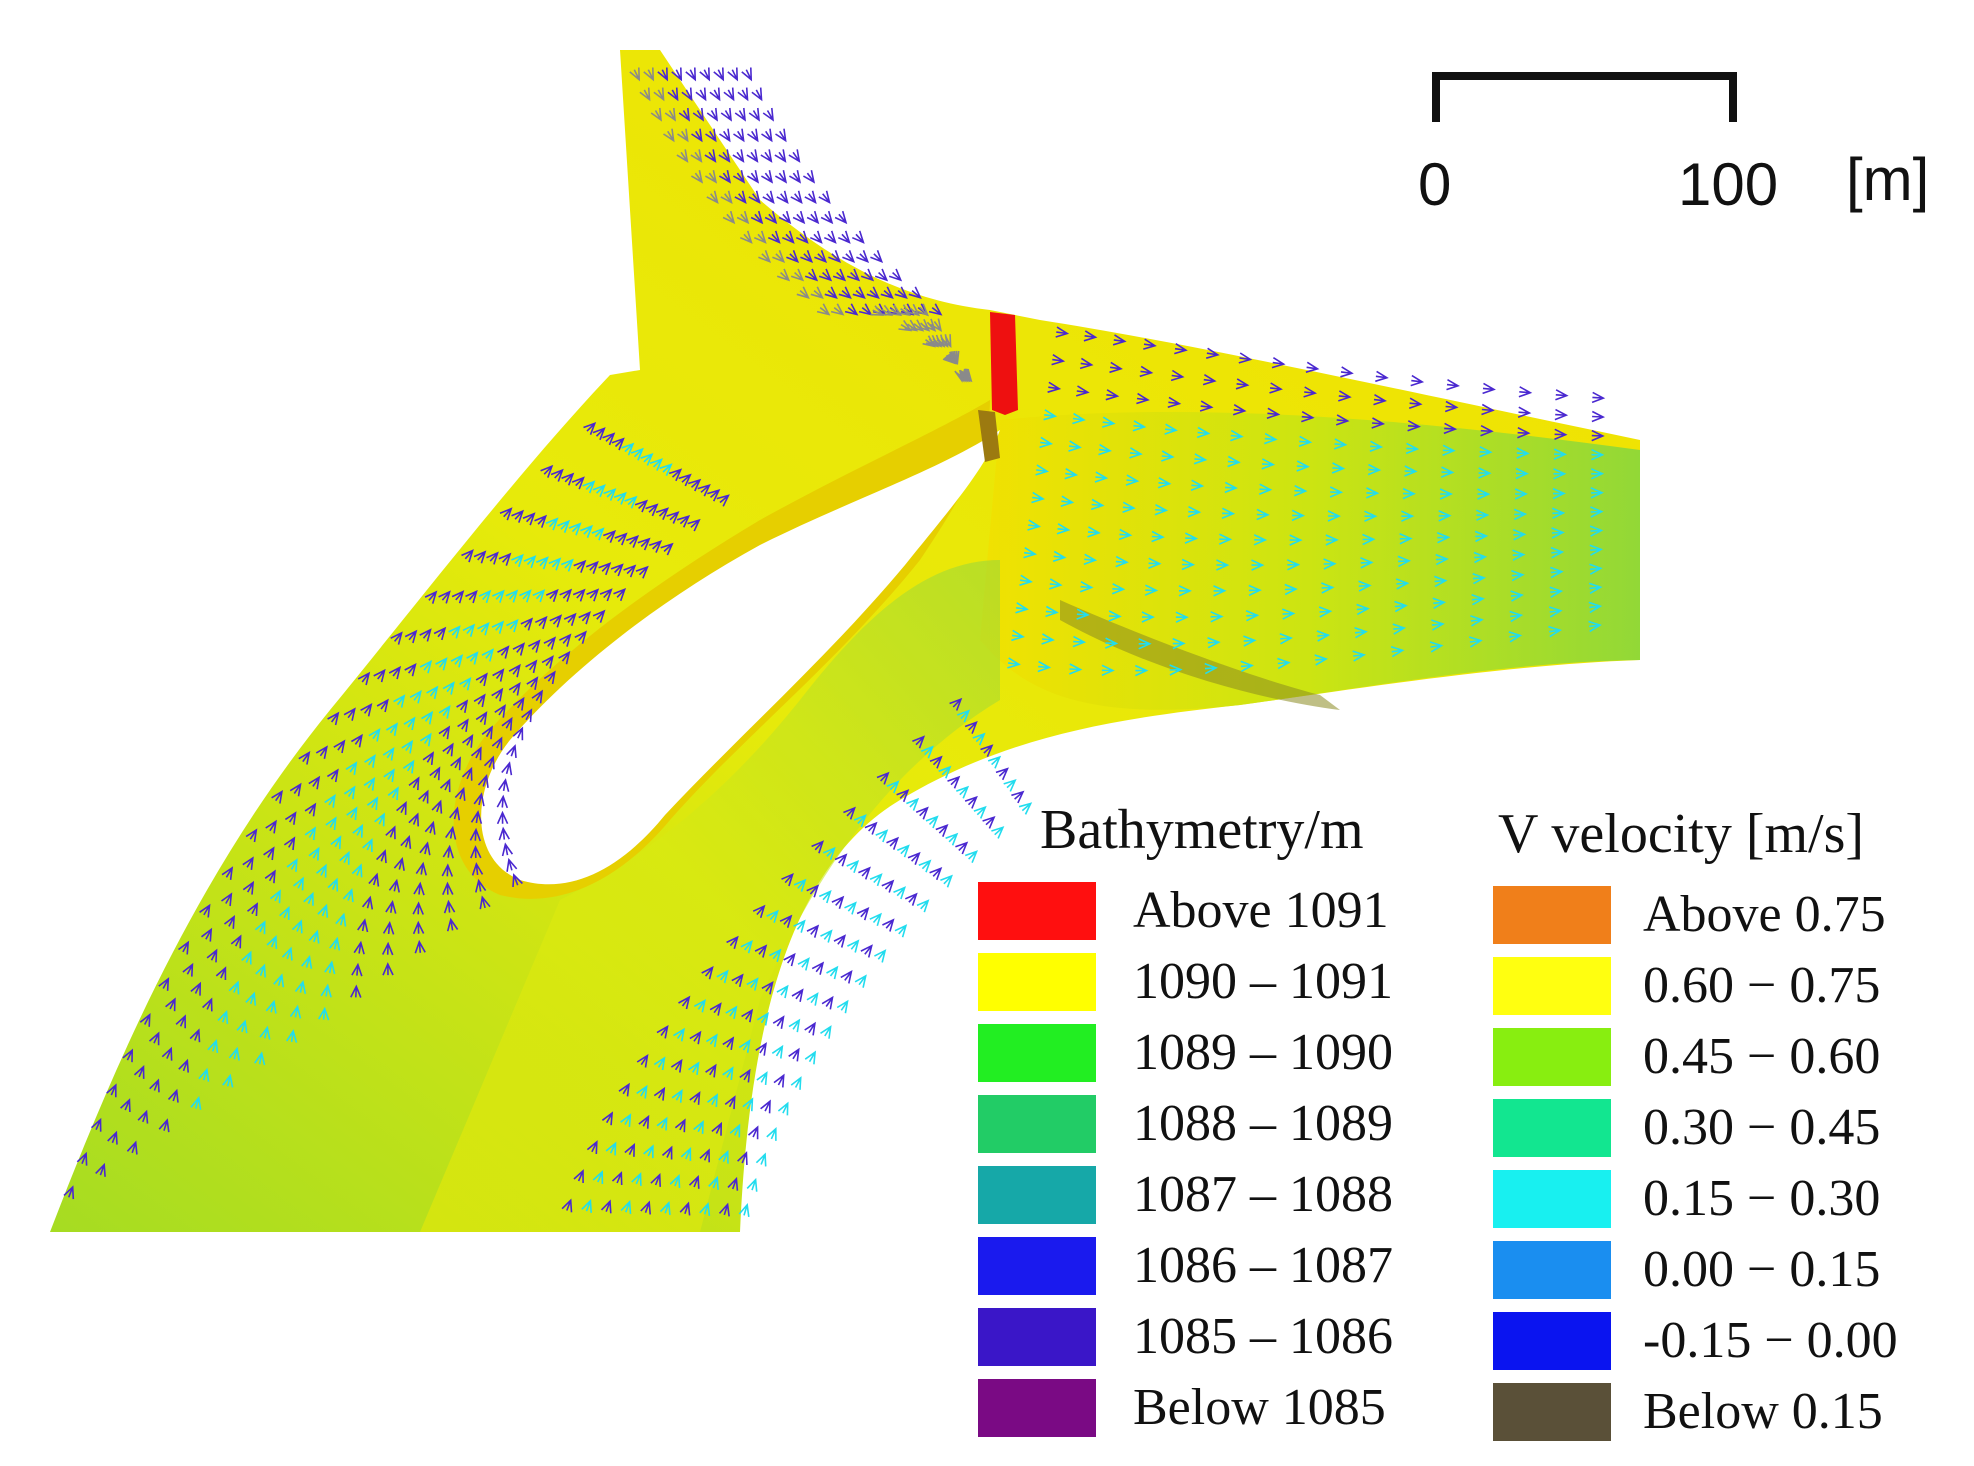 The height and width of the screenshot is (1466, 1974). What do you see at coordinates (1764, 914) in the screenshot?
I see `velocity-legend-label: Above 0.75` at bounding box center [1764, 914].